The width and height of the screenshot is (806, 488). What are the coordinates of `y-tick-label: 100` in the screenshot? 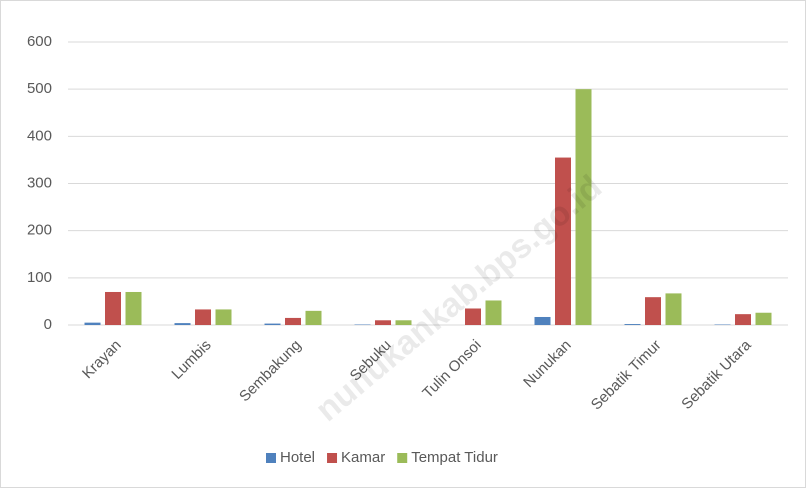 It's located at (39, 277).